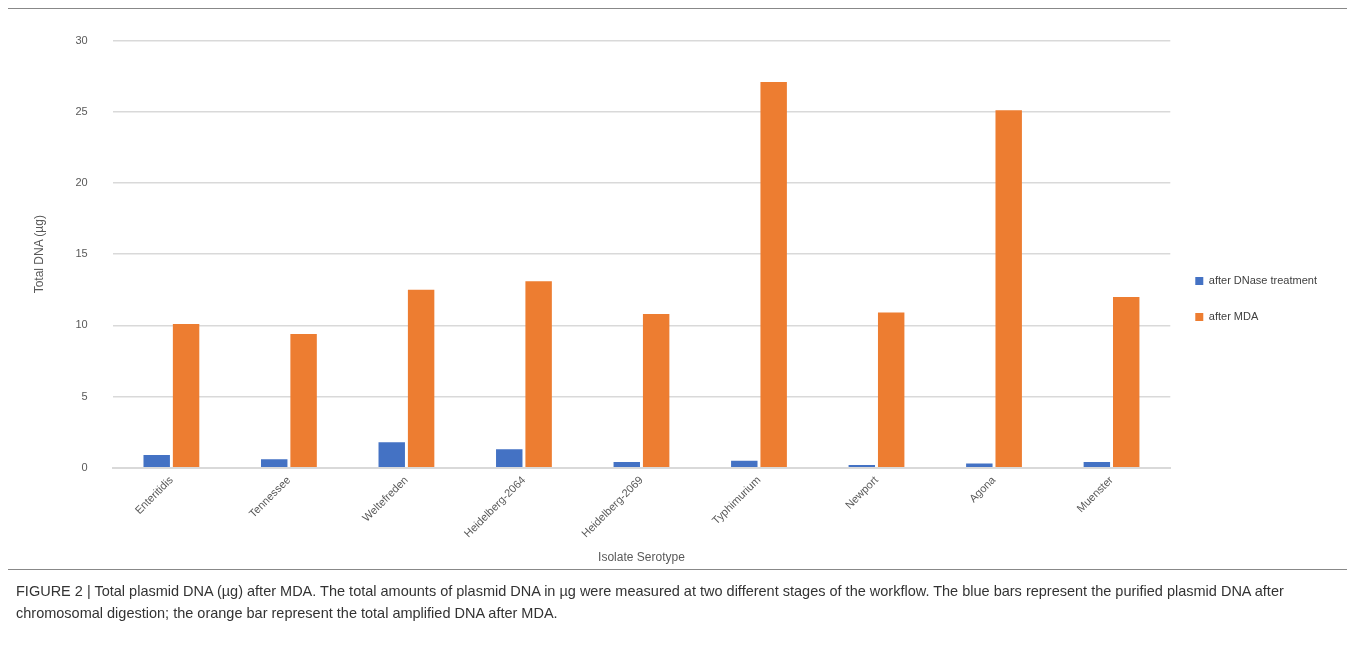 The image size is (1355, 660). What do you see at coordinates (81, 110) in the screenshot?
I see `y-tick-label: 25` at bounding box center [81, 110].